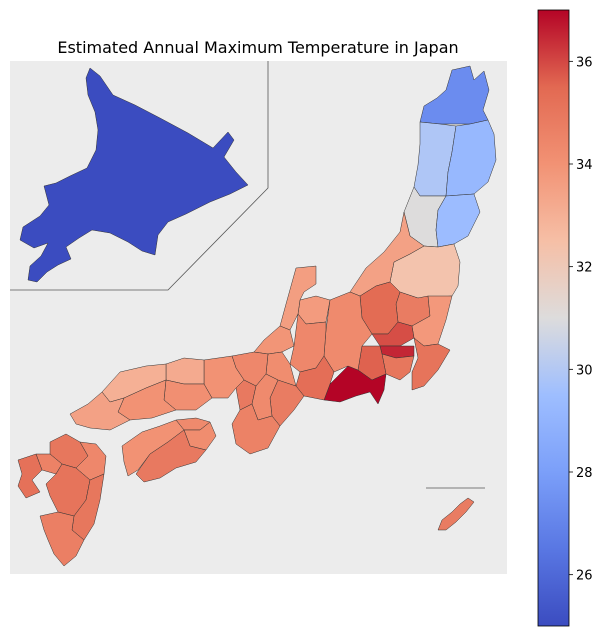 This screenshot has width=605, height=636. I want to click on region-okinawa, so click(456, 514).